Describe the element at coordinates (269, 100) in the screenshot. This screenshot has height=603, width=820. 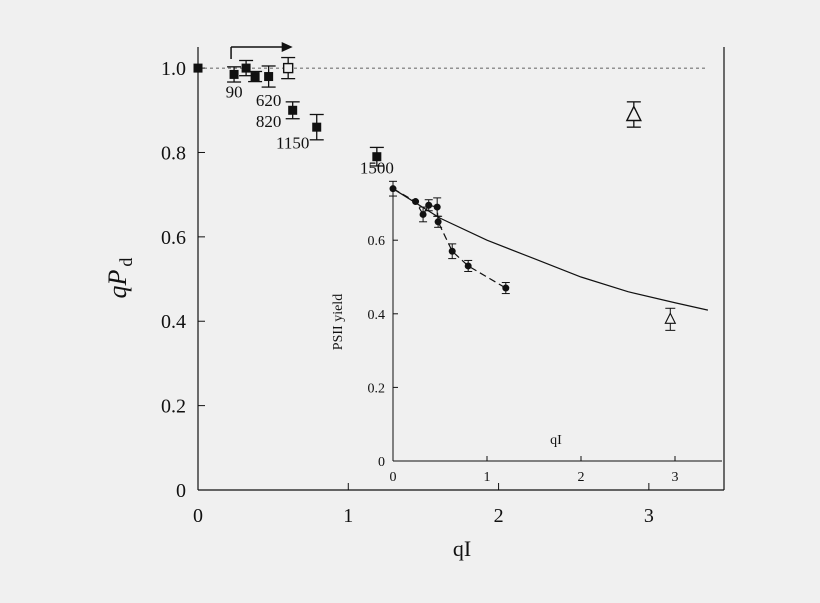
I see `main-point-annotation: 620` at that location.